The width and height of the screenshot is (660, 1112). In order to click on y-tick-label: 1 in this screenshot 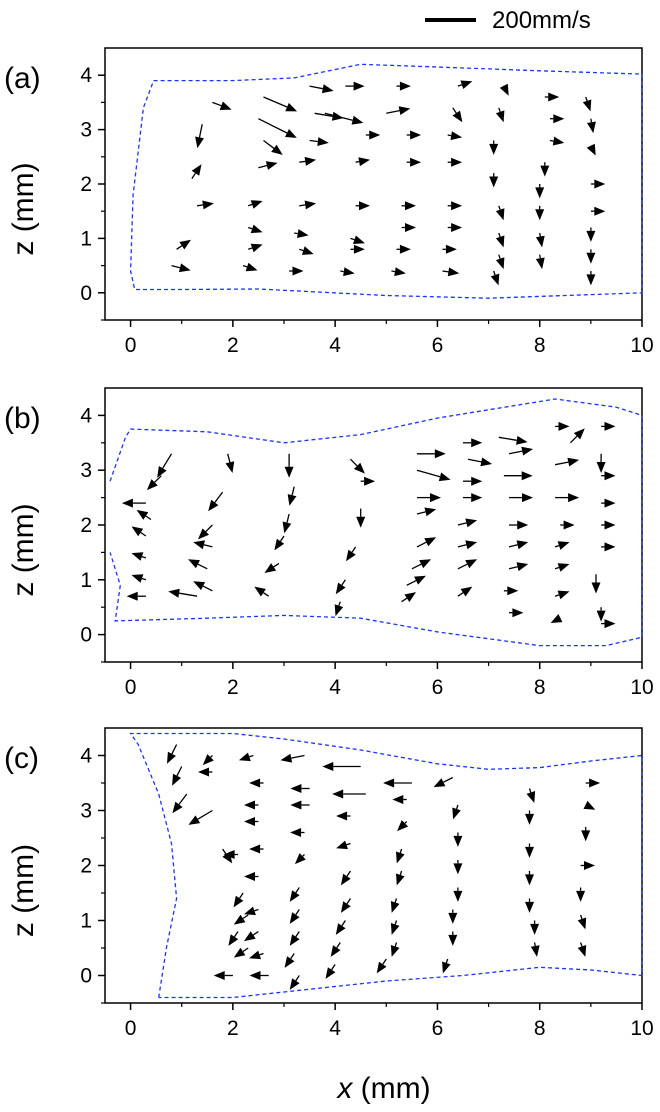, I will do `click(86, 238)`.